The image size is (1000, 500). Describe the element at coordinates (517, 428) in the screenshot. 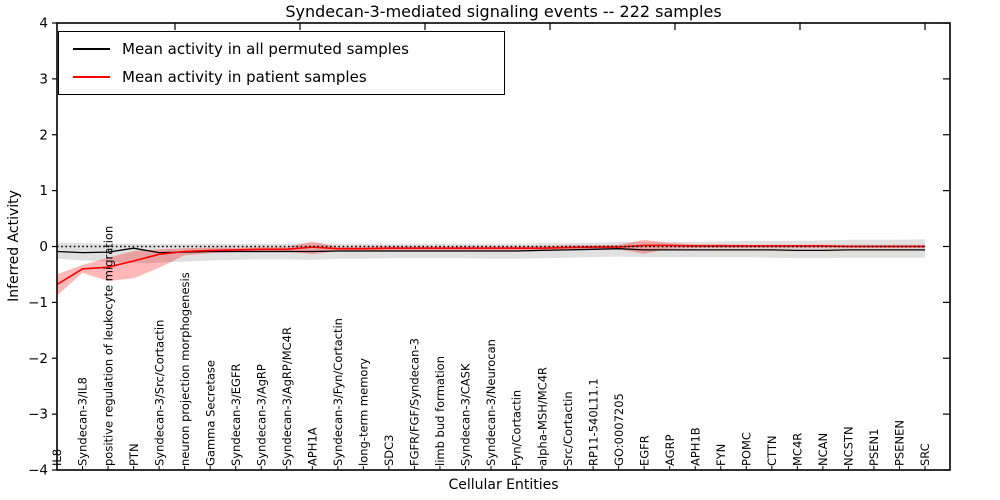

I see `x-category-label: Fyn/Cortactin` at that location.